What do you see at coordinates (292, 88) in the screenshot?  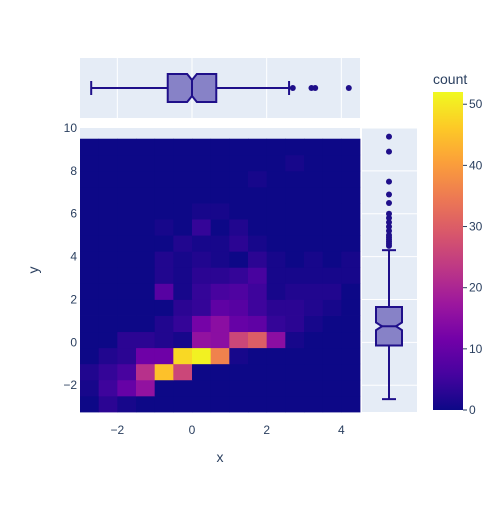 I see `marginal-x-outlier` at bounding box center [292, 88].